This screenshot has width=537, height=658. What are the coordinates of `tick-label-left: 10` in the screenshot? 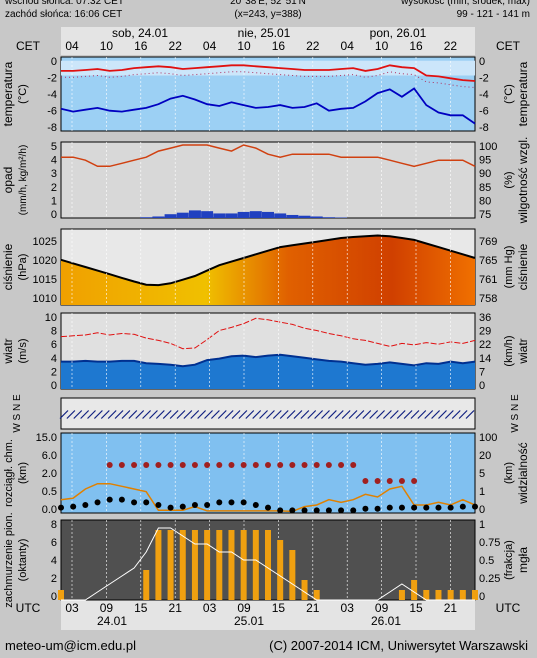 It's located at (51, 318).